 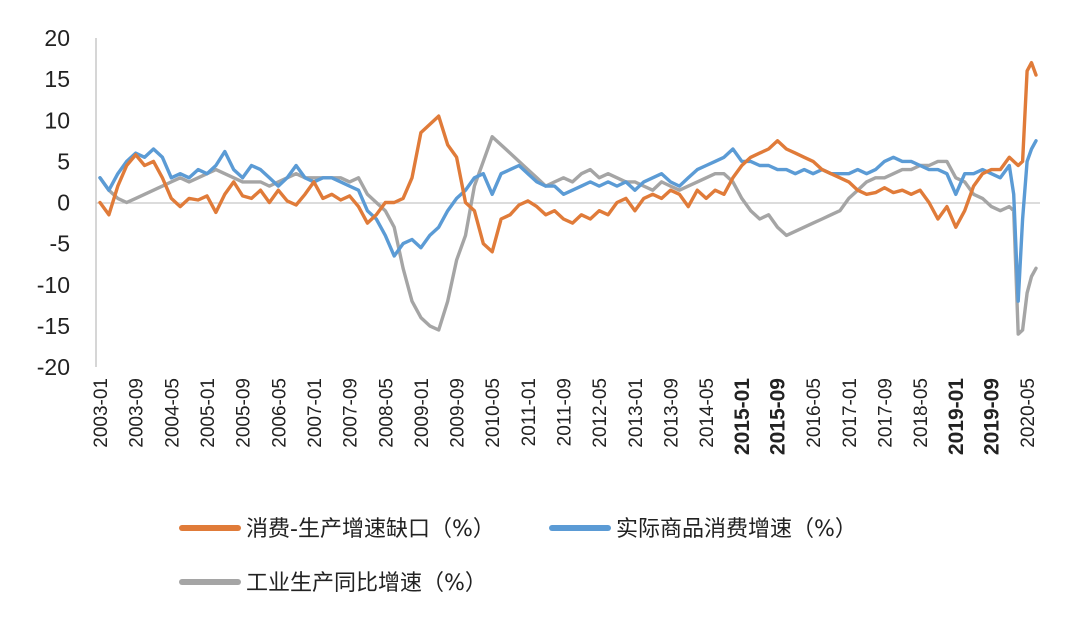 What do you see at coordinates (672, 413) in the screenshot?
I see `x-tick-label: 2013-09` at bounding box center [672, 413].